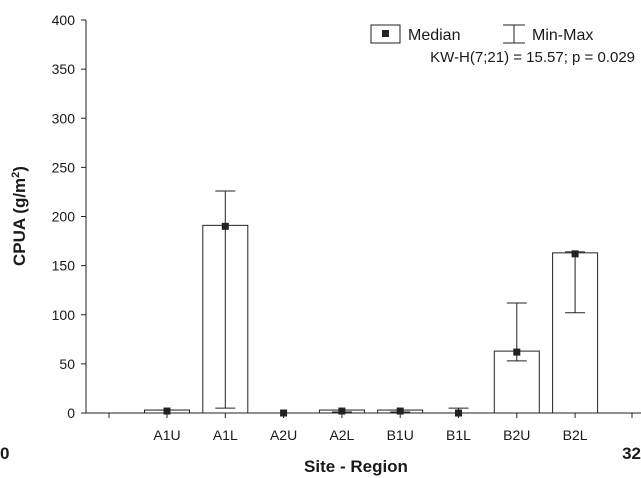 The width and height of the screenshot is (641, 478). Describe the element at coordinates (458, 435) in the screenshot. I see `x-tick-label: B1L` at that location.